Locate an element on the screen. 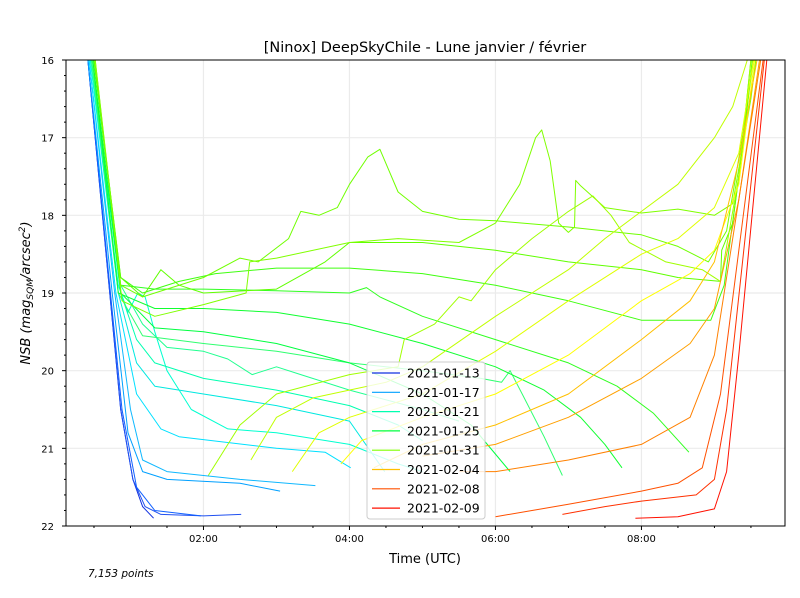 The width and height of the screenshot is (800, 598). legend-label: 2021-02-09 is located at coordinates (443, 508).